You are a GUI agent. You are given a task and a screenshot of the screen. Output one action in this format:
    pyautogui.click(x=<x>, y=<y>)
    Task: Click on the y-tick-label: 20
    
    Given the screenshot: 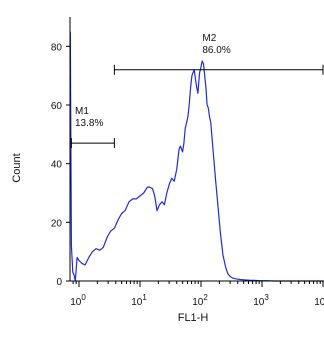 What is the action you would take?
    pyautogui.click(x=57, y=223)
    